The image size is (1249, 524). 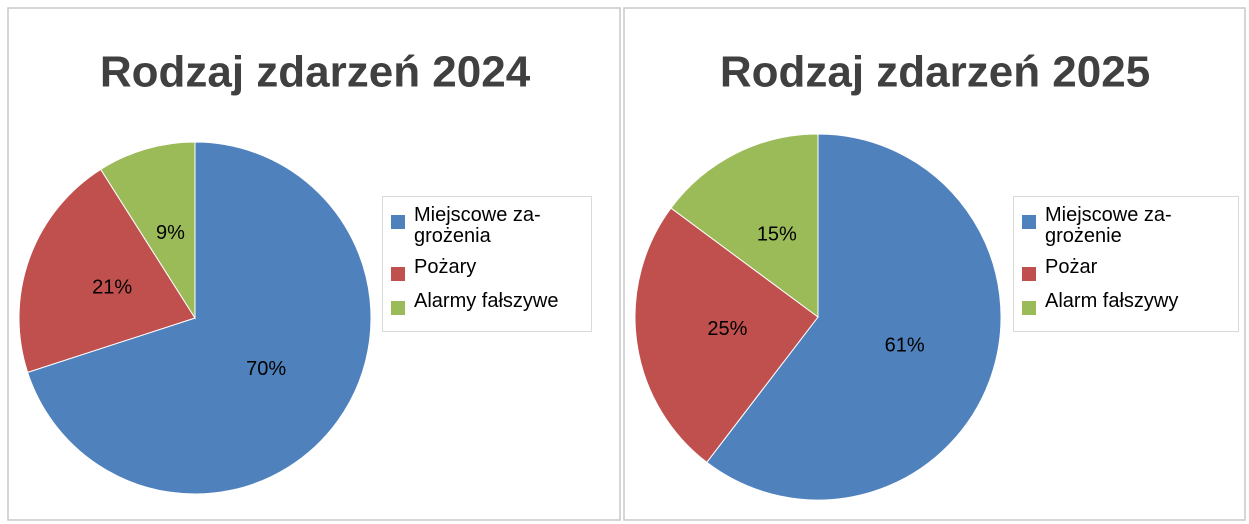 I want to click on legend-item: Alarmy fałszywe, so click(x=488, y=303).